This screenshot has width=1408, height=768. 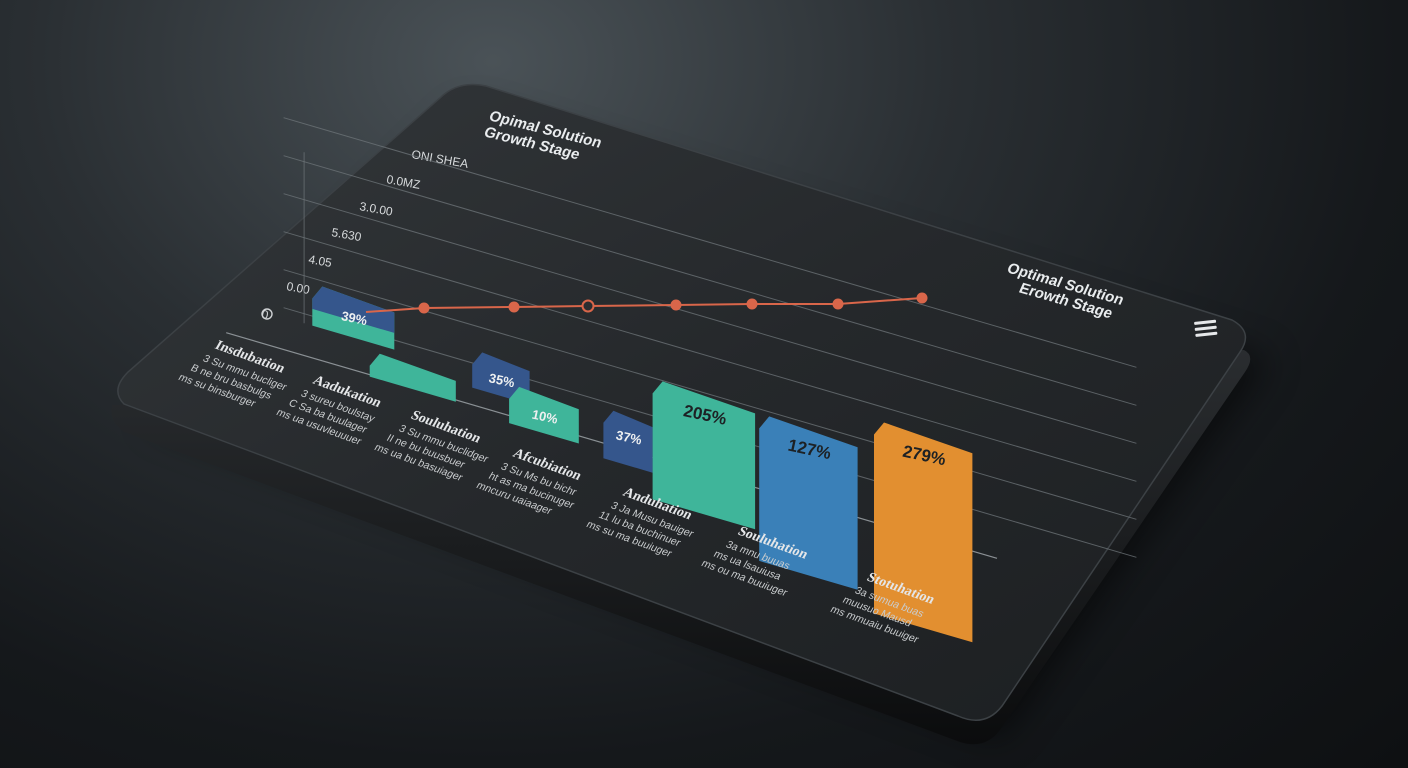 I want to click on y-tick-label: 3.0.00, so click(x=376, y=209).